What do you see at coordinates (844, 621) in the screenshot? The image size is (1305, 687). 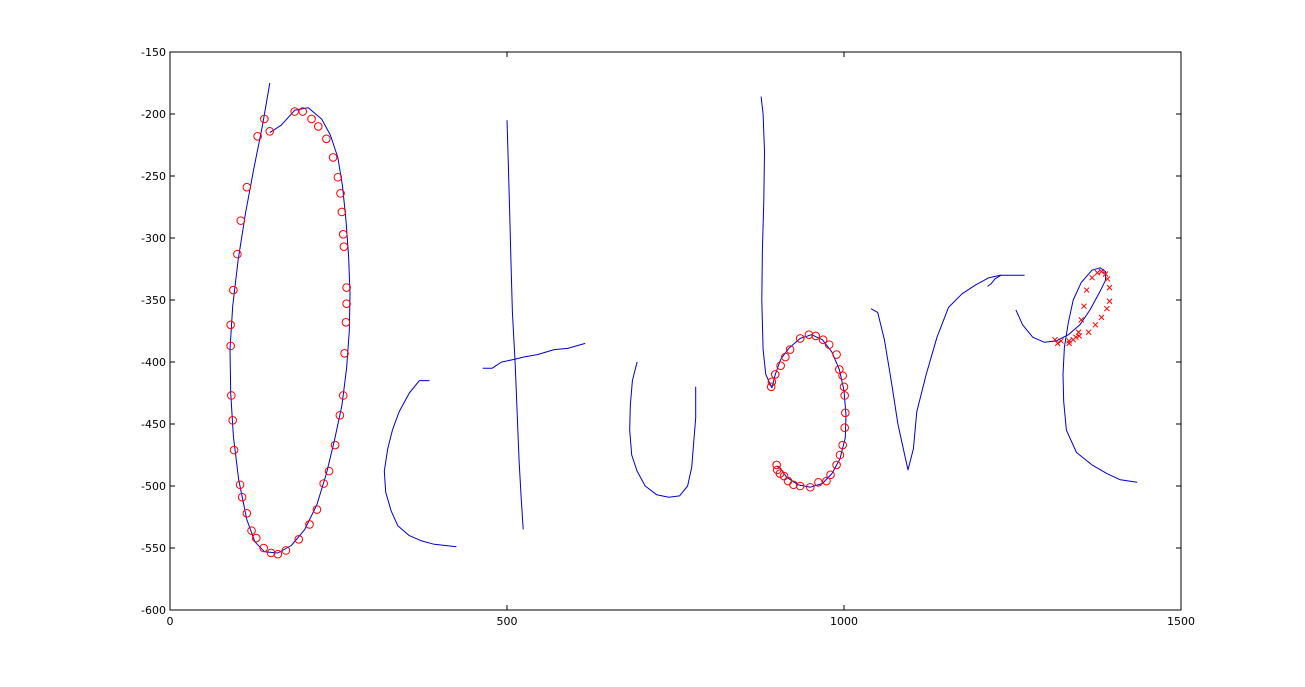 I see `x-tick-label: 1000` at bounding box center [844, 621].